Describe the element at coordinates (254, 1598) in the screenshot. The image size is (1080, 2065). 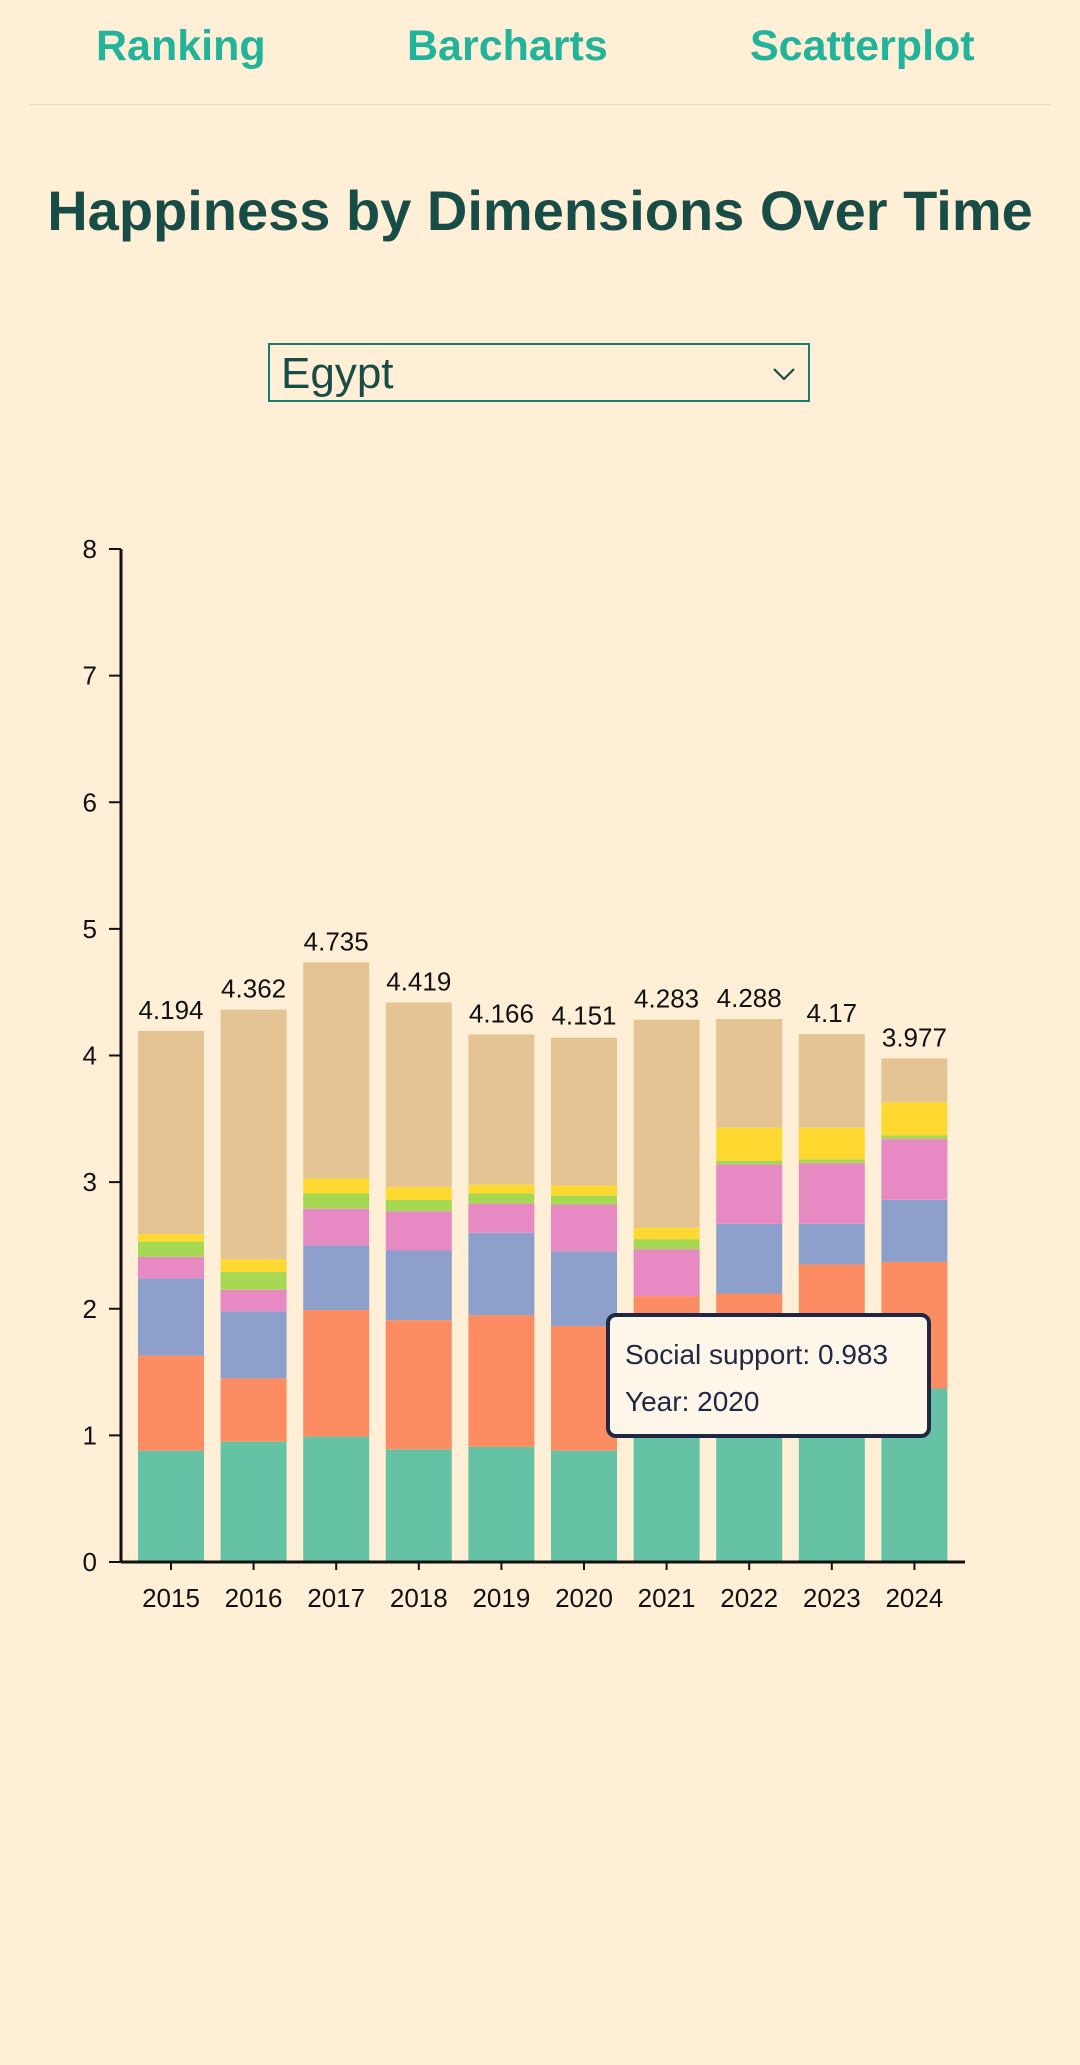
I see `x-tick-label: 2016` at that location.